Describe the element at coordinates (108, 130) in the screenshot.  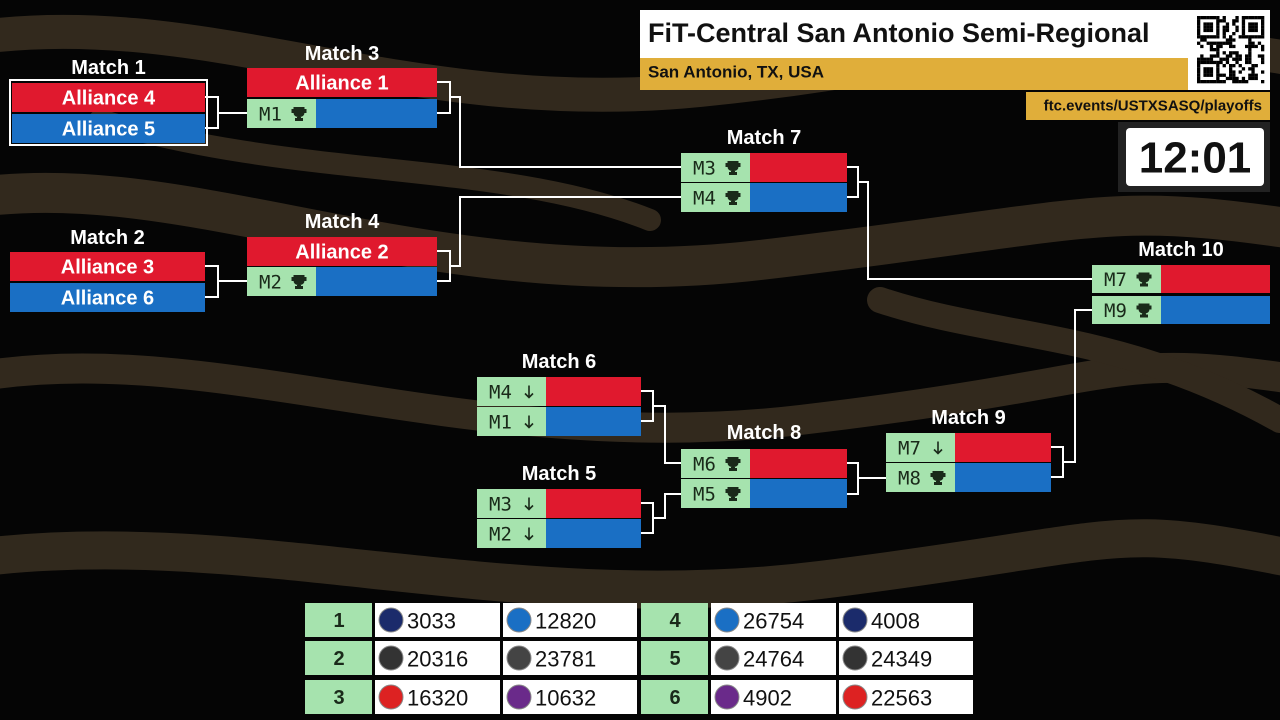
I see `alliance-name: Alliance 5` at that location.